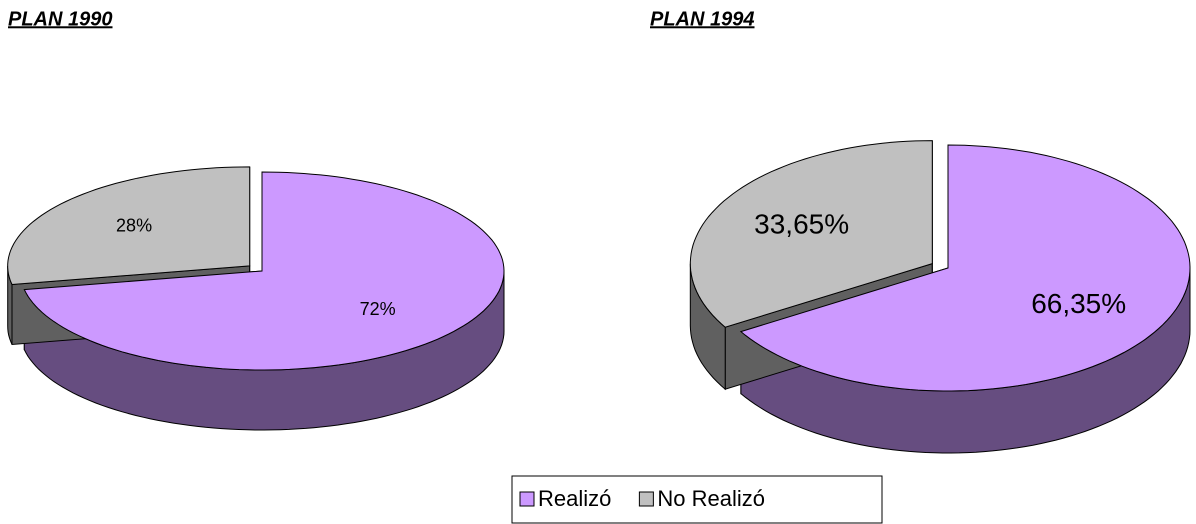  I want to click on data-label: 28%, so click(134, 226).